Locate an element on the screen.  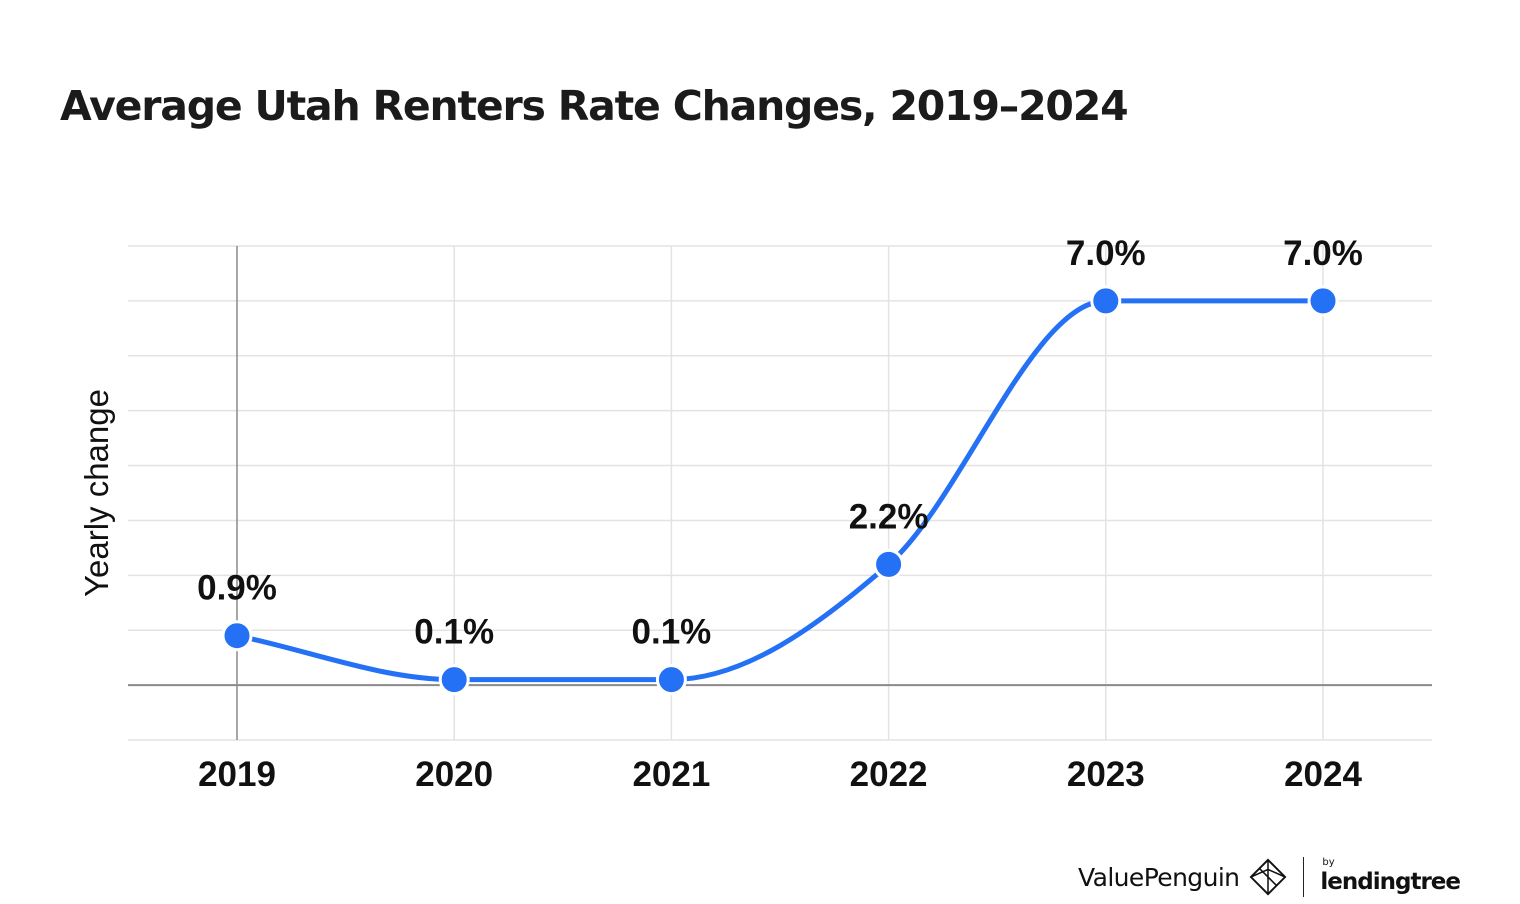
lendingtree-wordmark: by lendingtree is located at coordinates (1390, 876).